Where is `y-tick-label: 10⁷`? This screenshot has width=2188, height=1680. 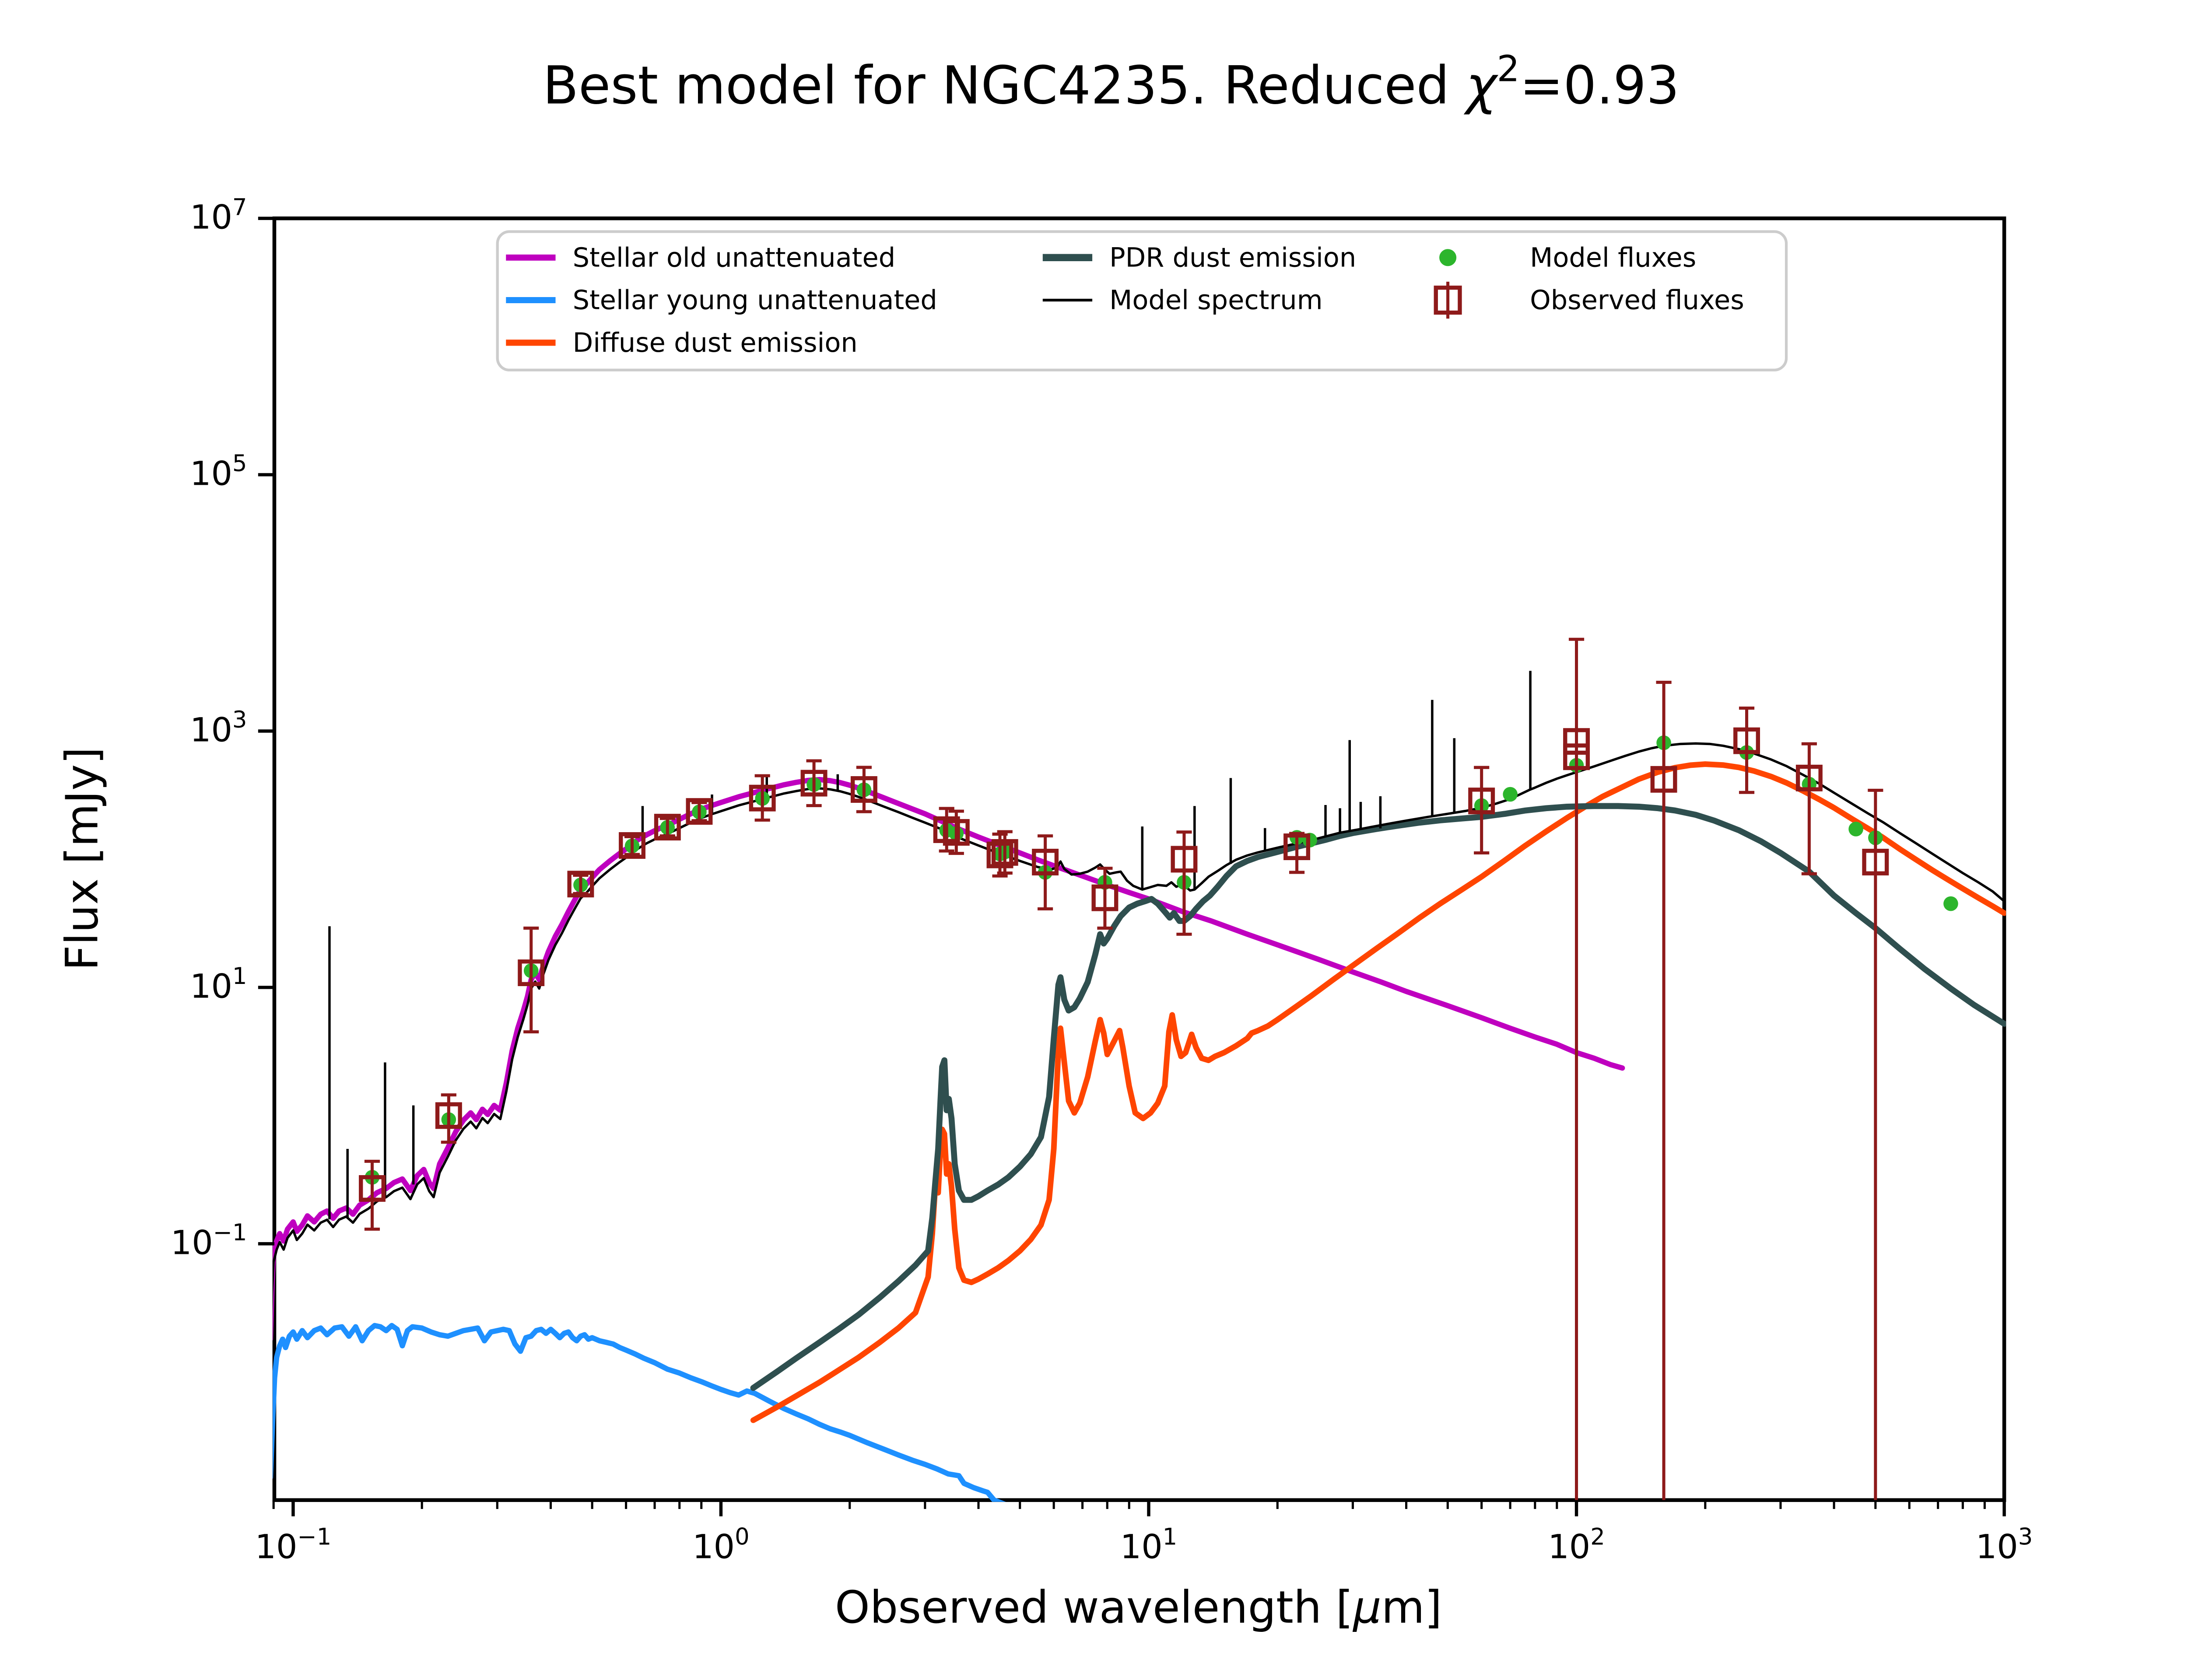 y-tick-label: 10⁷ is located at coordinates (218, 215).